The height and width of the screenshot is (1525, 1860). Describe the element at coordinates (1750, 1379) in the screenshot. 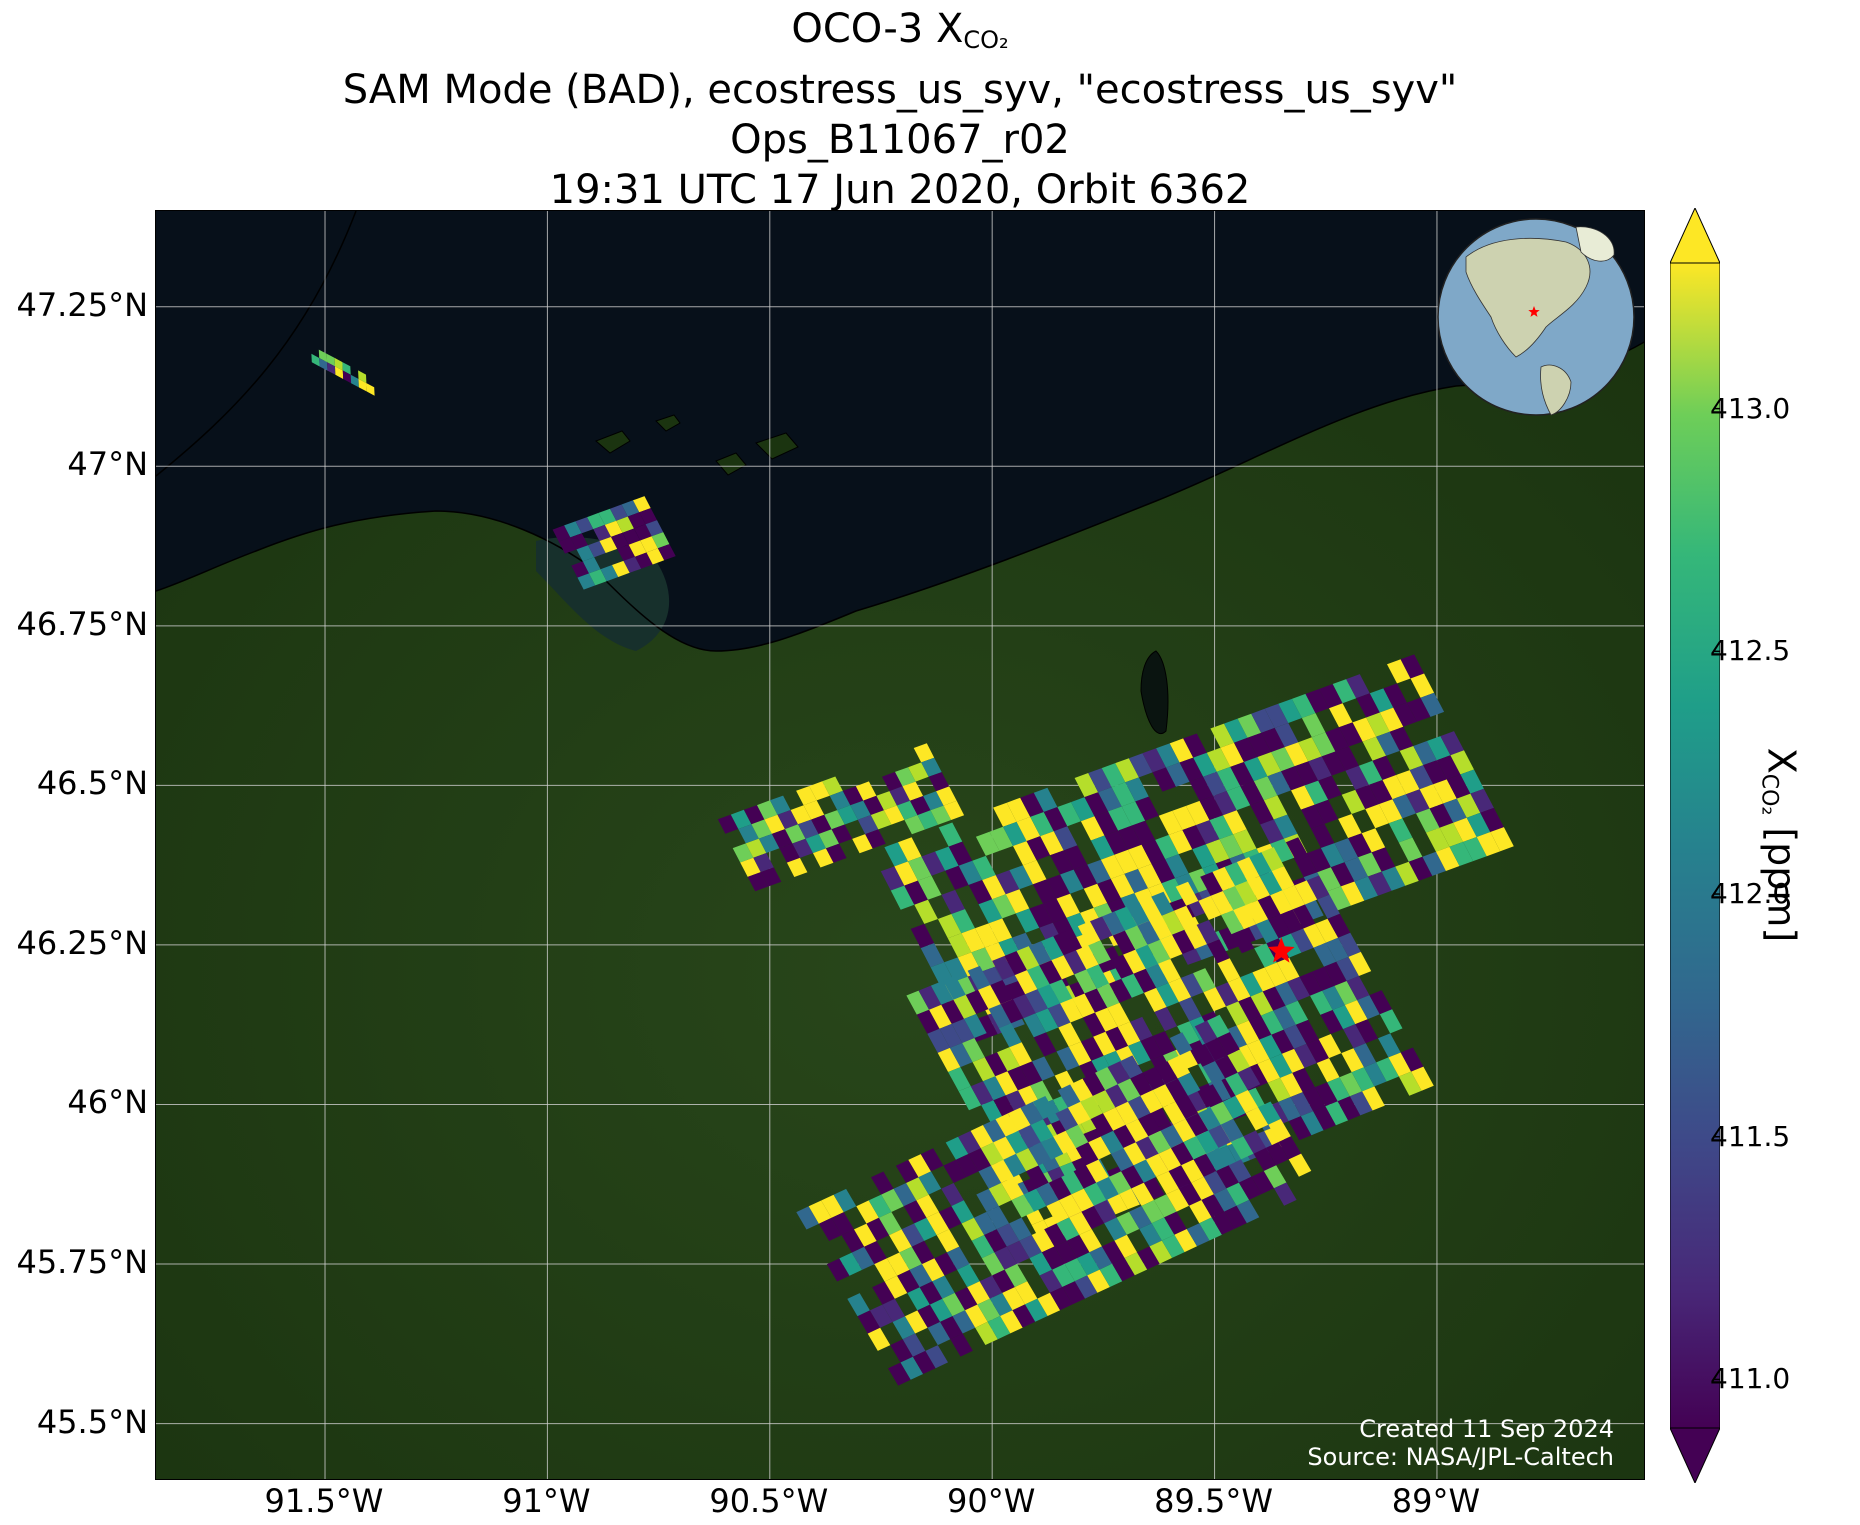

I see `colorbar-tick-label: 411.0` at that location.